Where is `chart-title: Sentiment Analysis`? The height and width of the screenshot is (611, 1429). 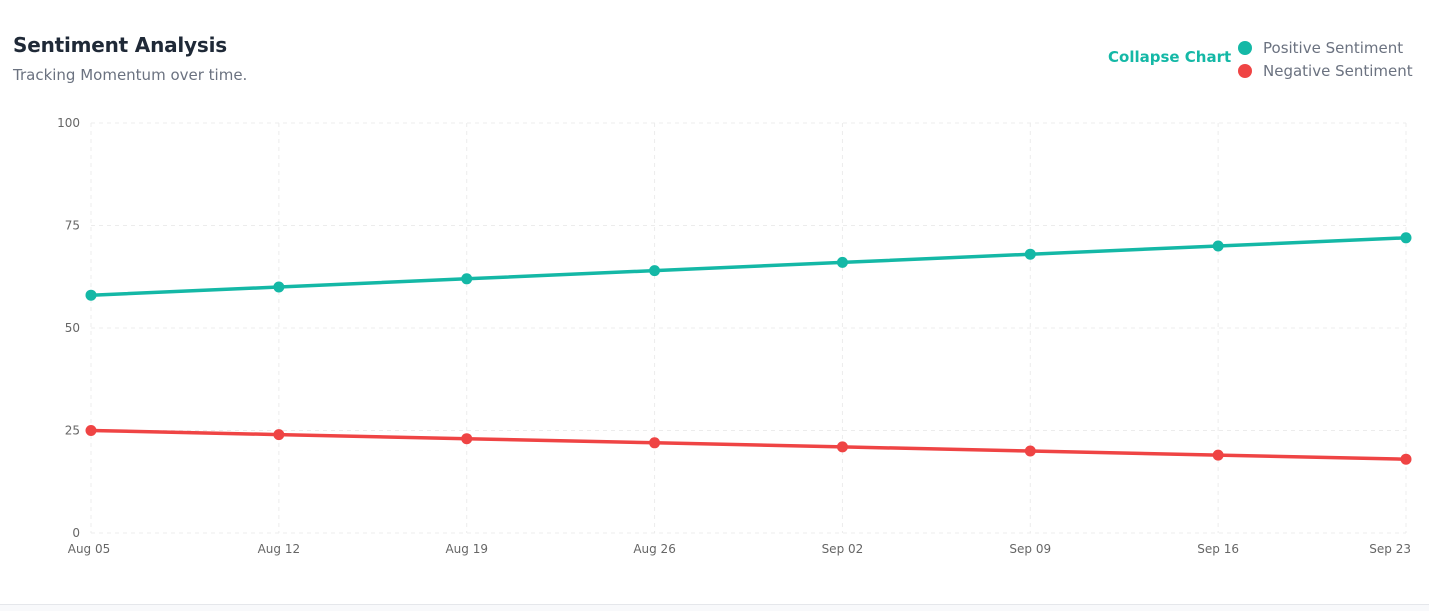 chart-title: Sentiment Analysis is located at coordinates (120, 45).